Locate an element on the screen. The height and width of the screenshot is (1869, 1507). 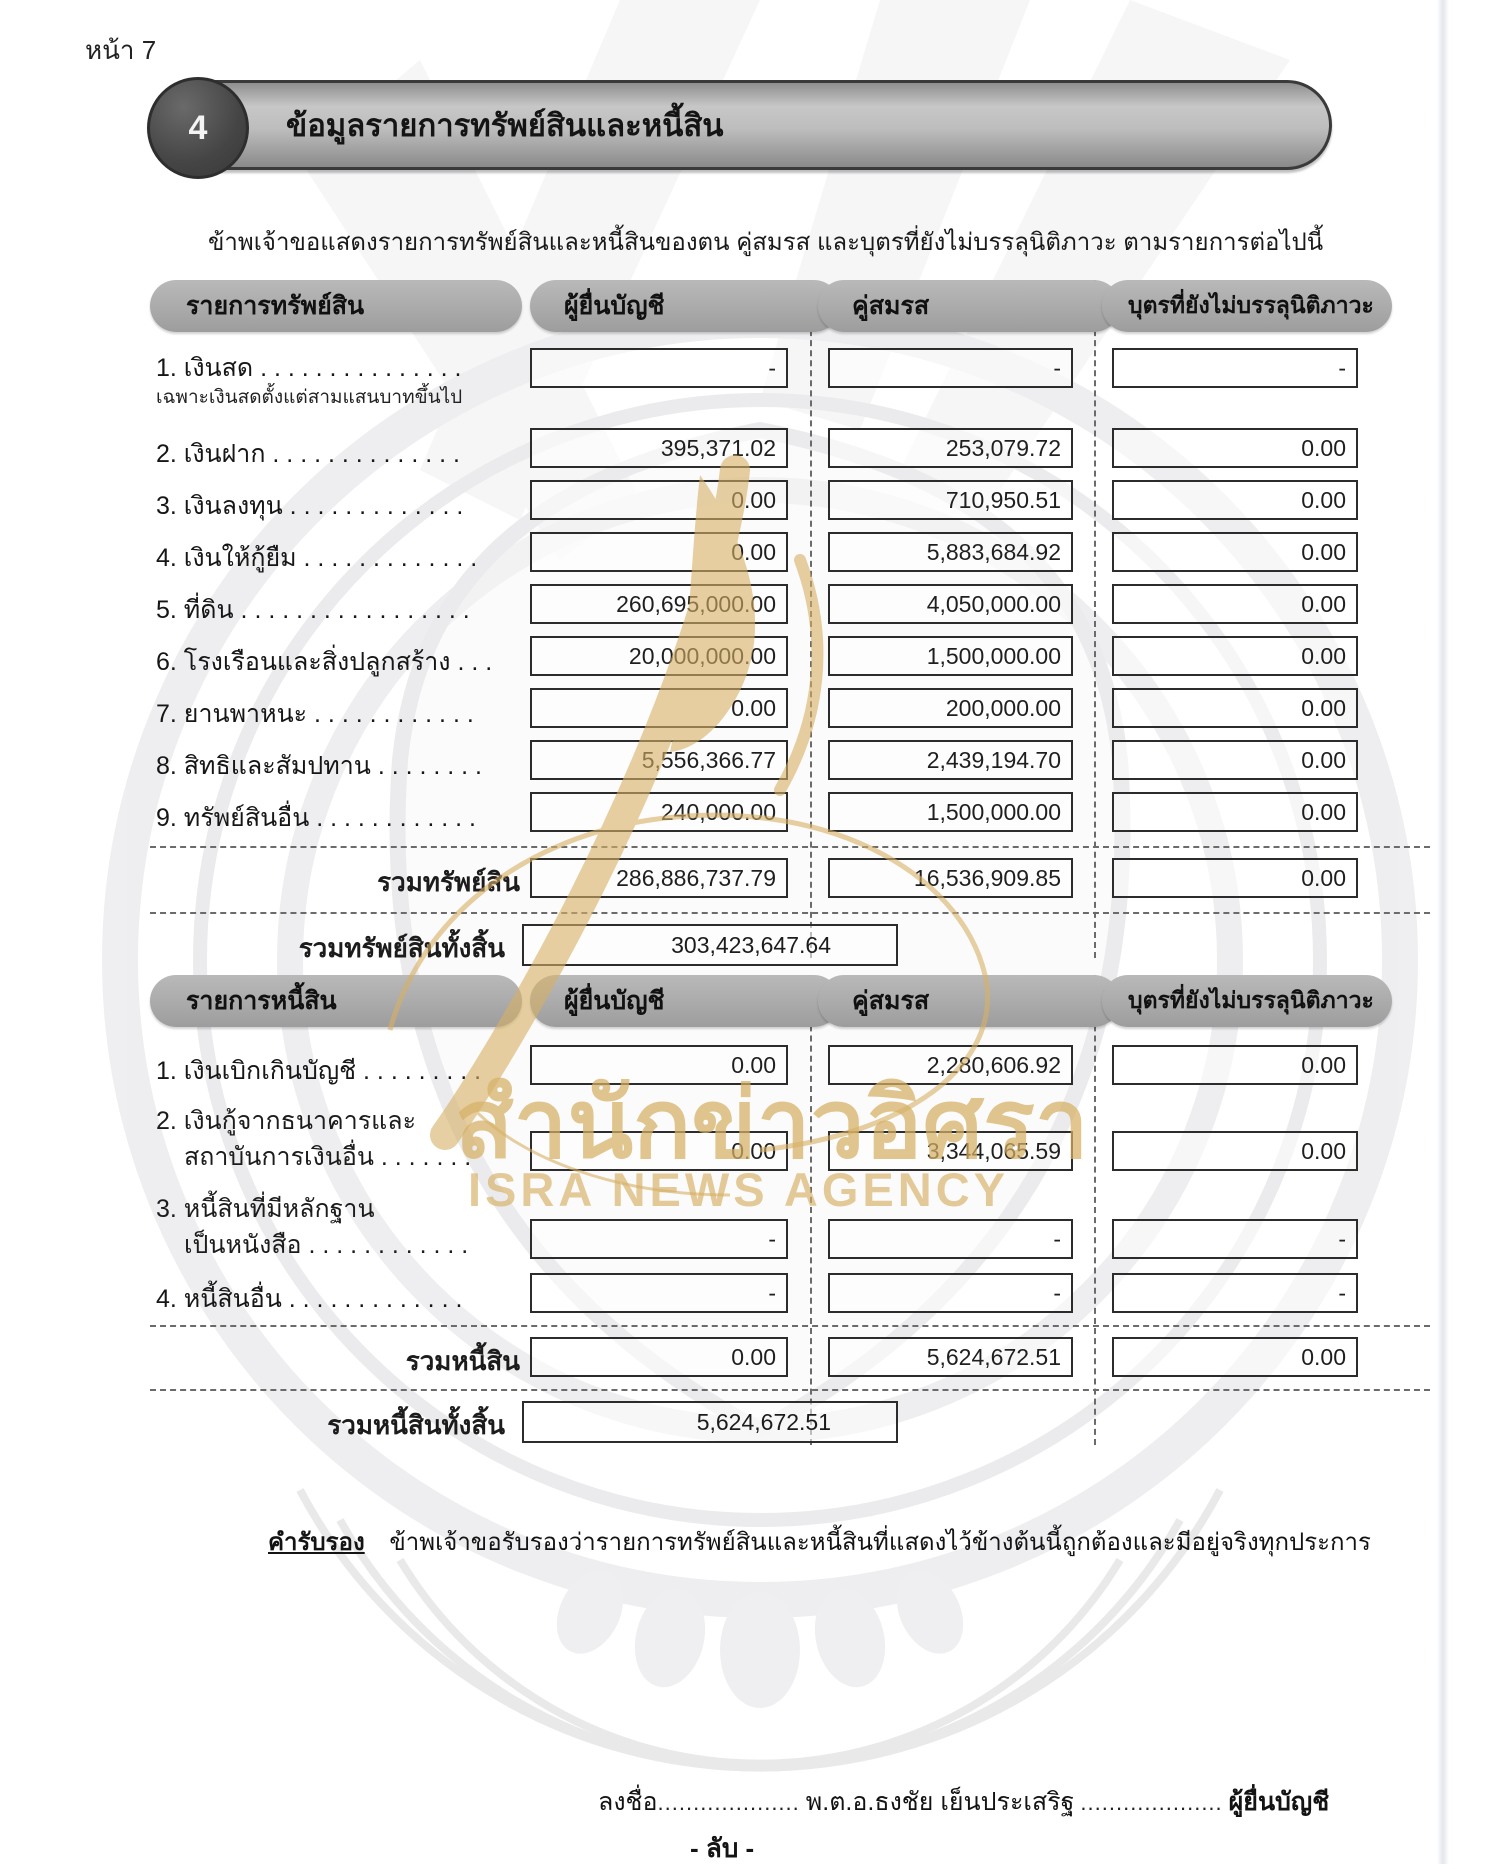
row-label: 2. เงินฝาก . . . . . . . . . . . . . . is located at coordinates (308, 454).